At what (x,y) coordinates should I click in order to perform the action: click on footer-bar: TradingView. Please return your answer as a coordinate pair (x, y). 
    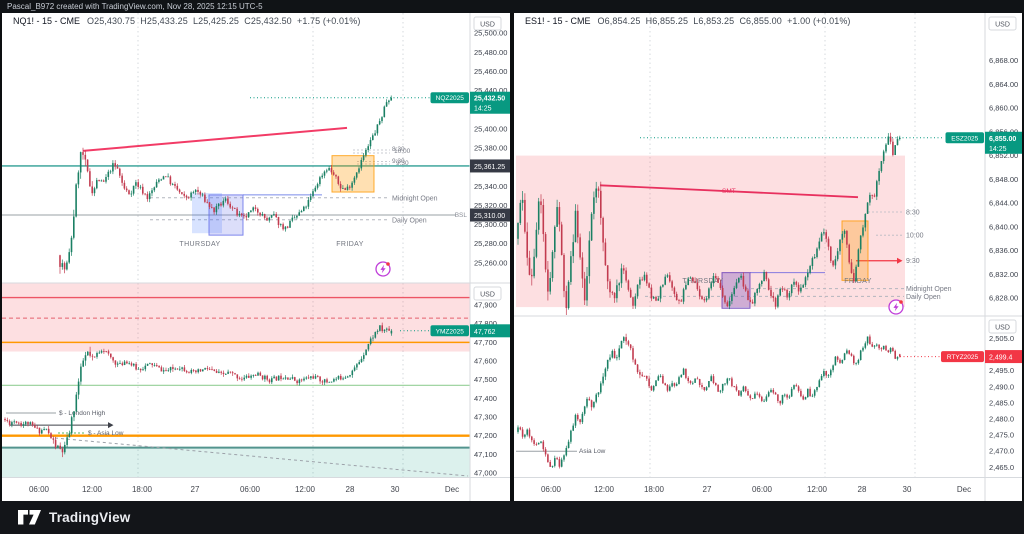
    Looking at the image, I should click on (512, 517).